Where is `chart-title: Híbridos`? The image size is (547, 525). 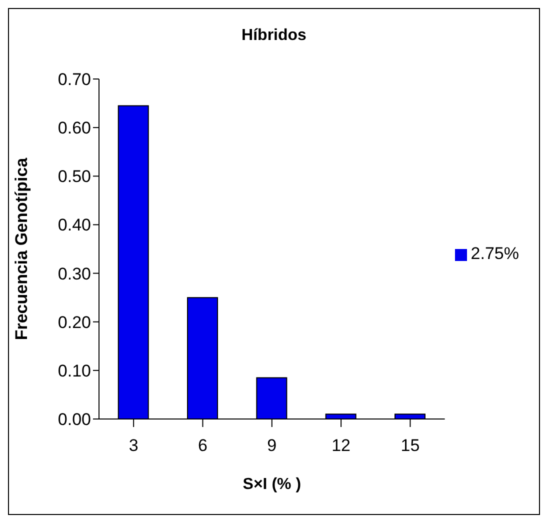
chart-title: Híbridos is located at coordinates (274, 36).